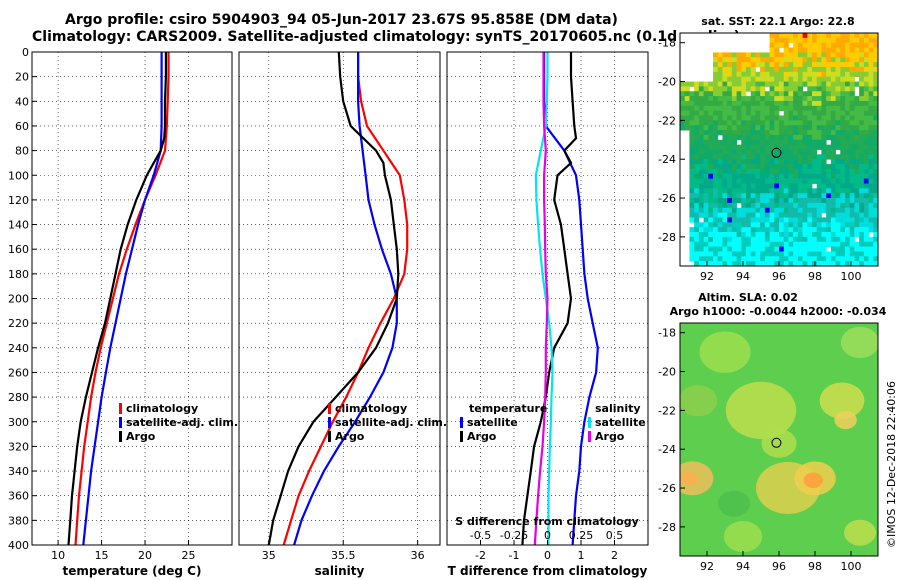 The width and height of the screenshot is (900, 580). Describe the element at coordinates (667, 527) in the screenshot. I see `sla-map-ytick-label: -28` at that location.